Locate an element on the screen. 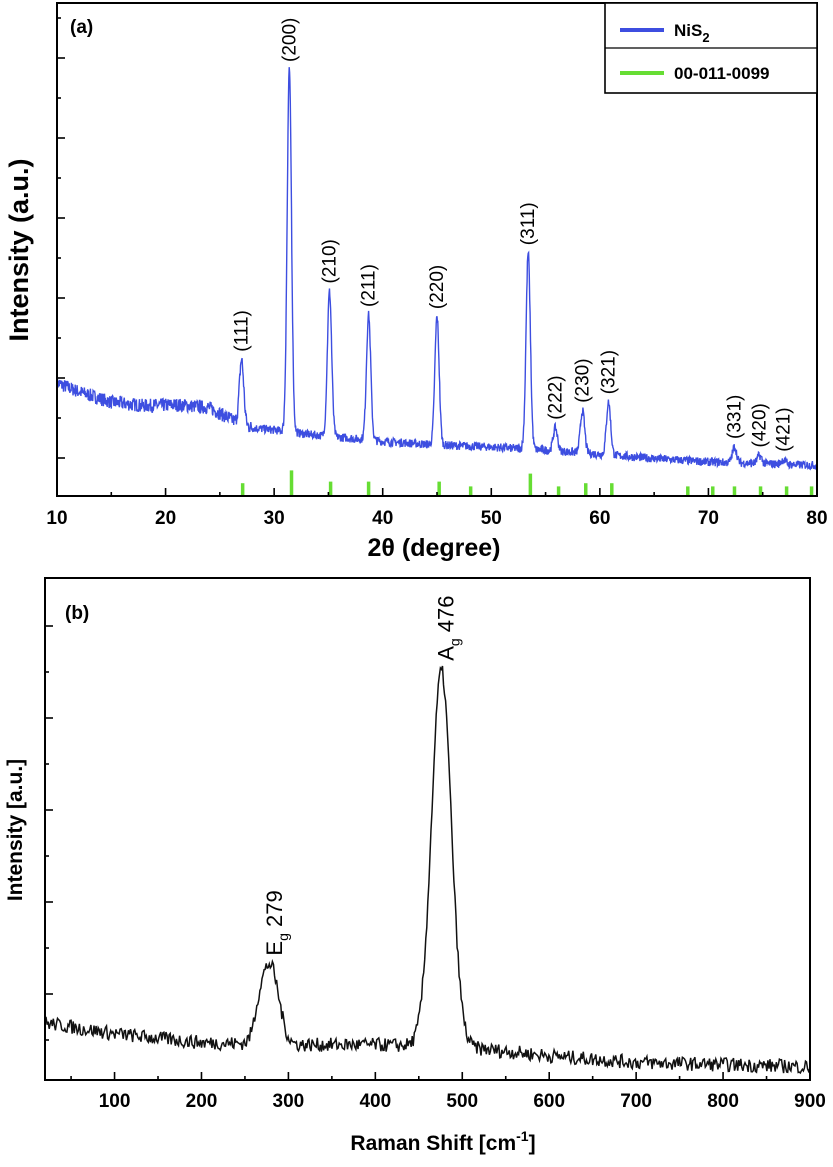 This screenshot has width=833, height=1167. panel-a-x-axis: 10 20 30 40 50 60 70 80 is located at coordinates (437, 508).